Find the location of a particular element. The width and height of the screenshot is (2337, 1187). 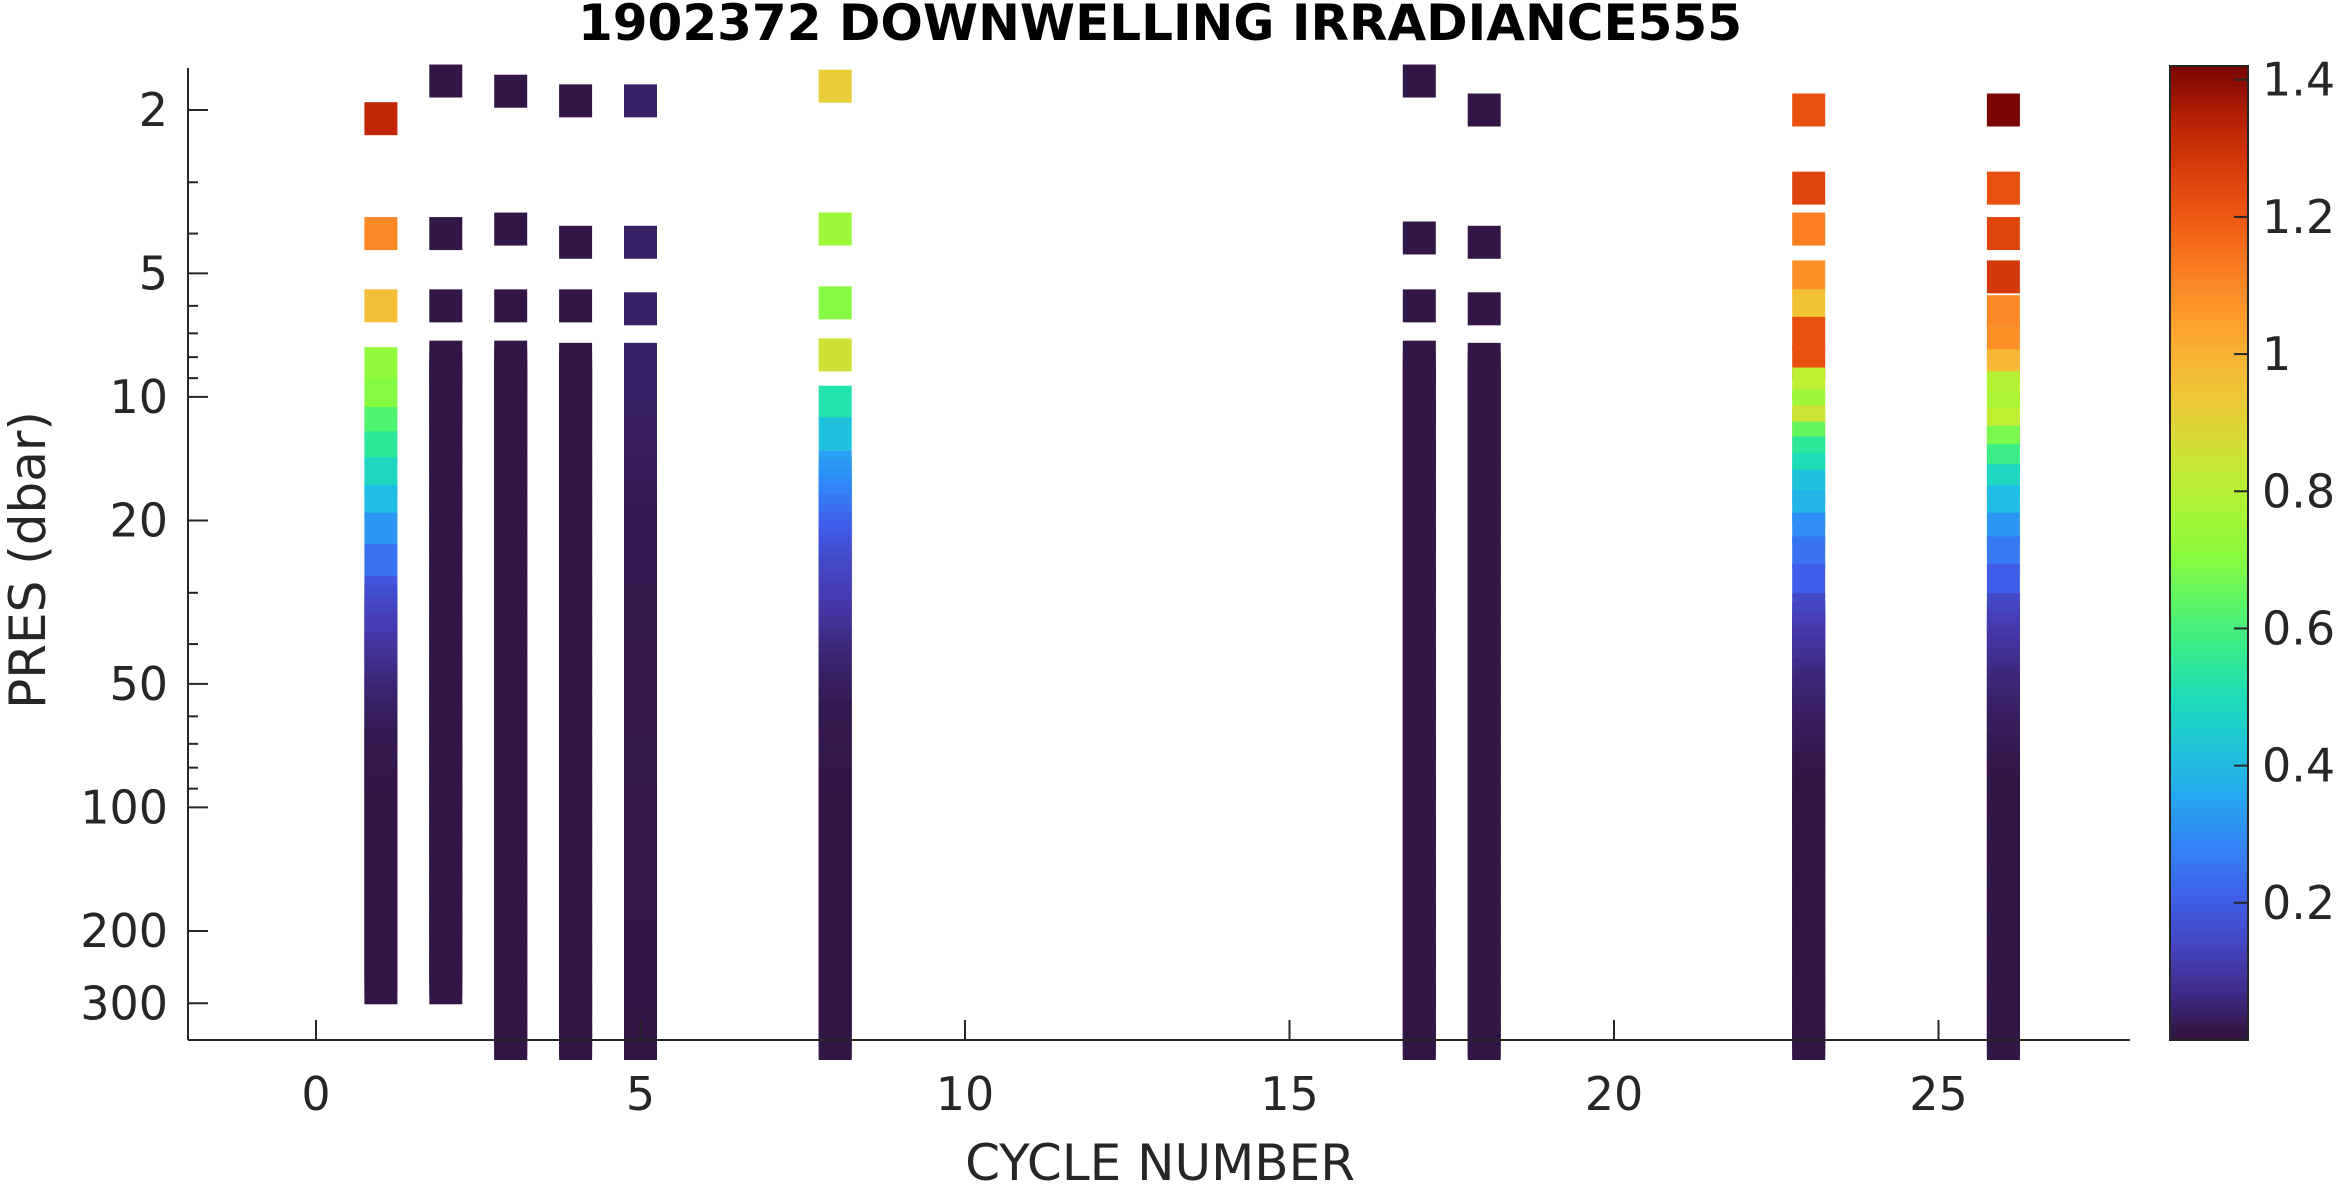

colorbar-tick-label: 0.6 is located at coordinates (2298, 628).